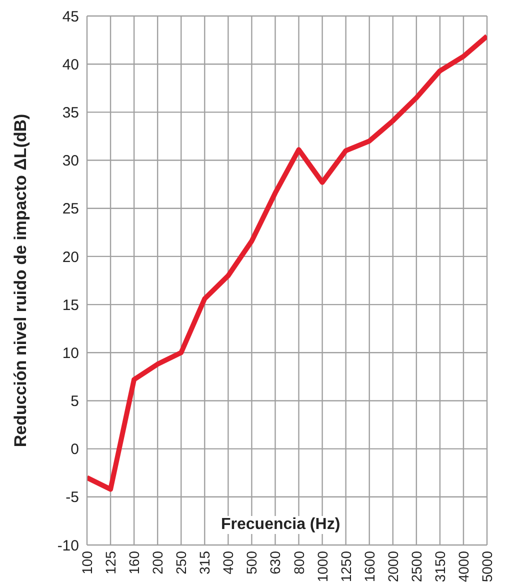  Describe the element at coordinates (110, 562) in the screenshot. I see `x-tick-label: 125` at that location.